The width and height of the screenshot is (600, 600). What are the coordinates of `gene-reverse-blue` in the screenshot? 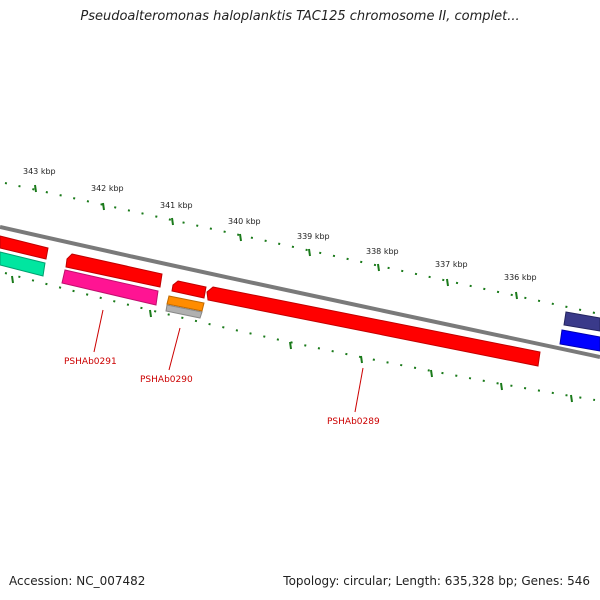 It's located at (579, 340).